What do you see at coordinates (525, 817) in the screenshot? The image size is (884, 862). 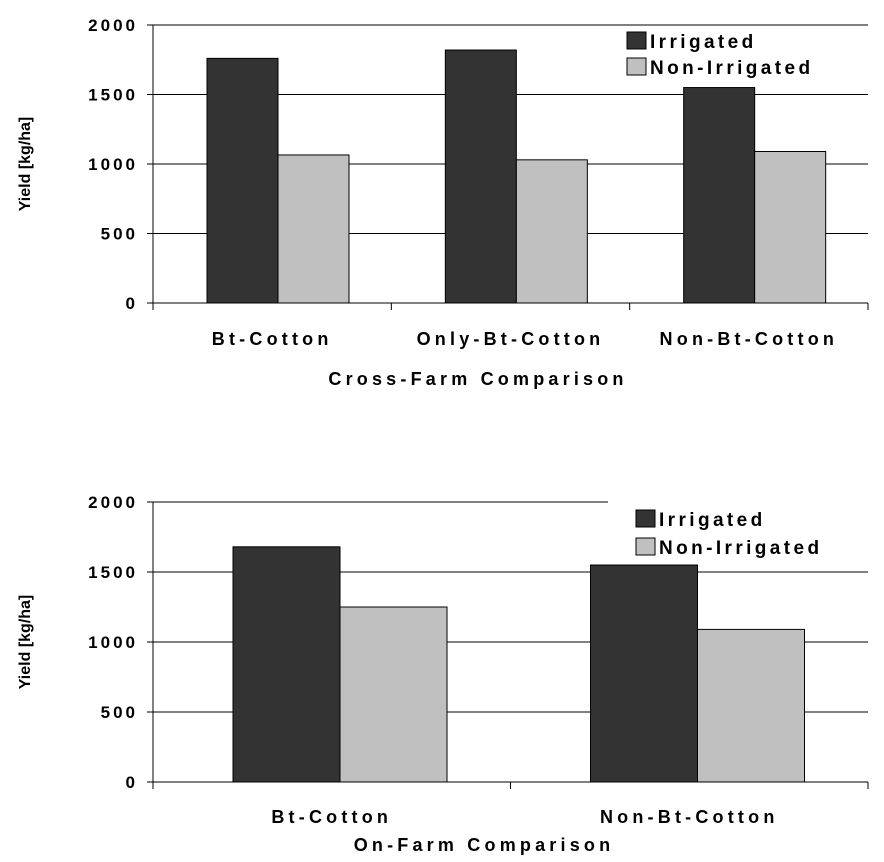 I see `category-labels: Bt-Cotton Non-Bt-Cotton` at bounding box center [525, 817].